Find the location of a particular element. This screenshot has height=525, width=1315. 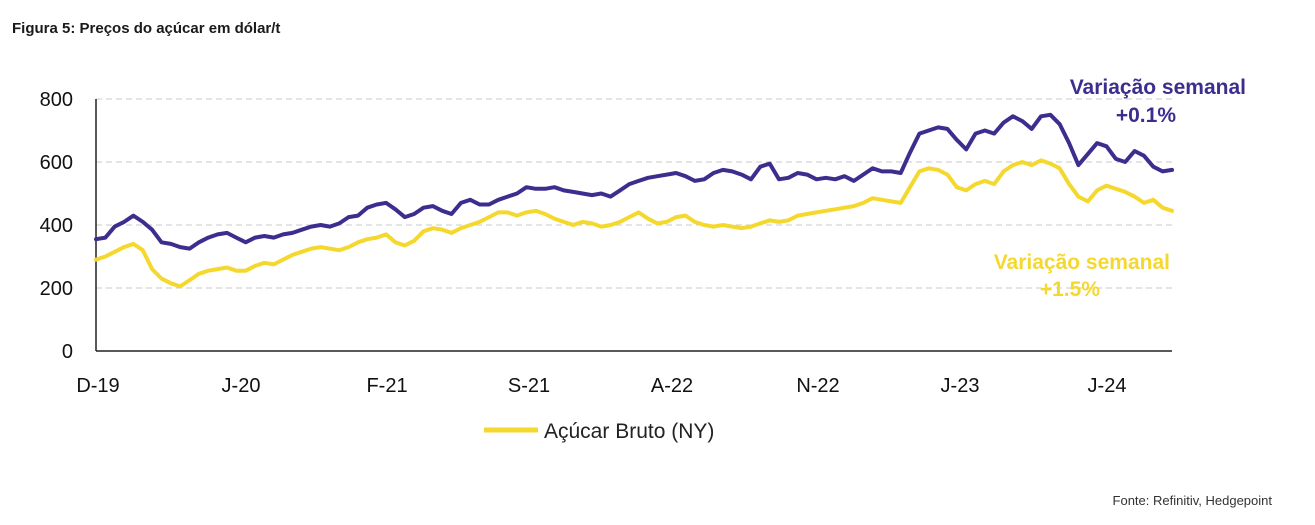

x-tick-label: S-21 is located at coordinates (529, 386).